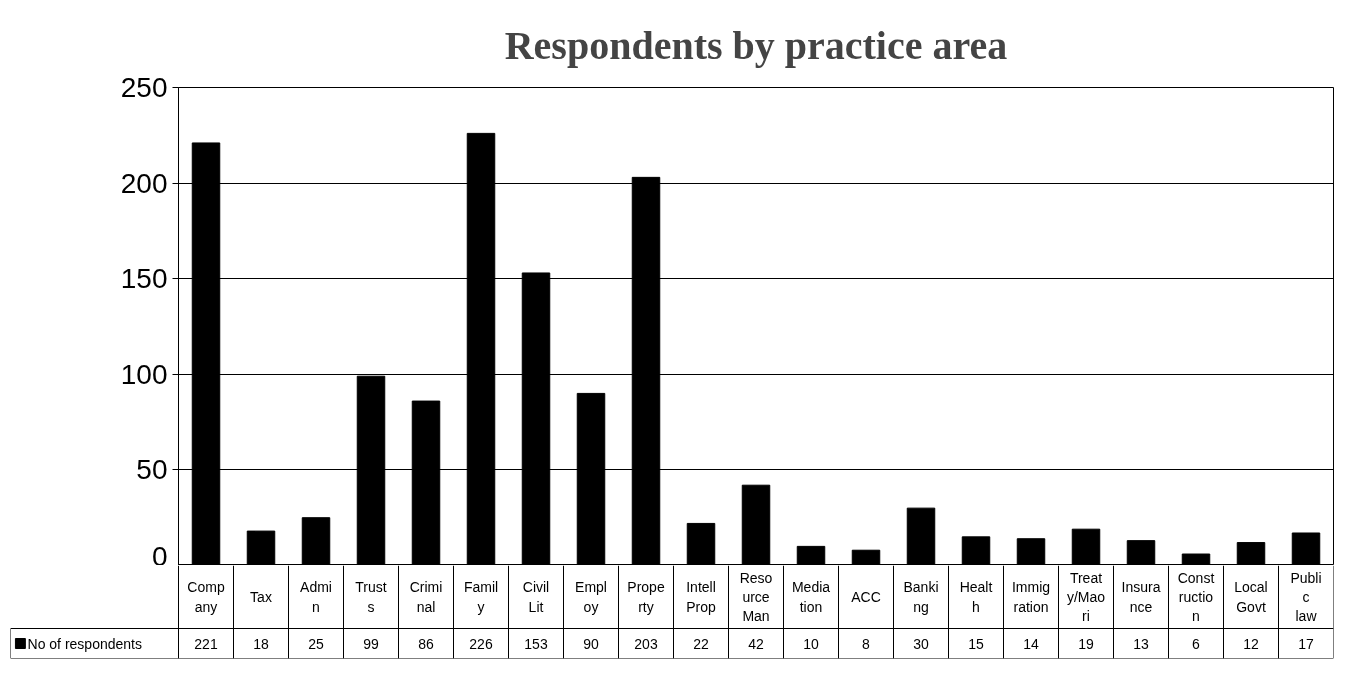 The image size is (1353, 689). What do you see at coordinates (1031, 597) in the screenshot?
I see `x-tick-label: Immigration` at bounding box center [1031, 597].